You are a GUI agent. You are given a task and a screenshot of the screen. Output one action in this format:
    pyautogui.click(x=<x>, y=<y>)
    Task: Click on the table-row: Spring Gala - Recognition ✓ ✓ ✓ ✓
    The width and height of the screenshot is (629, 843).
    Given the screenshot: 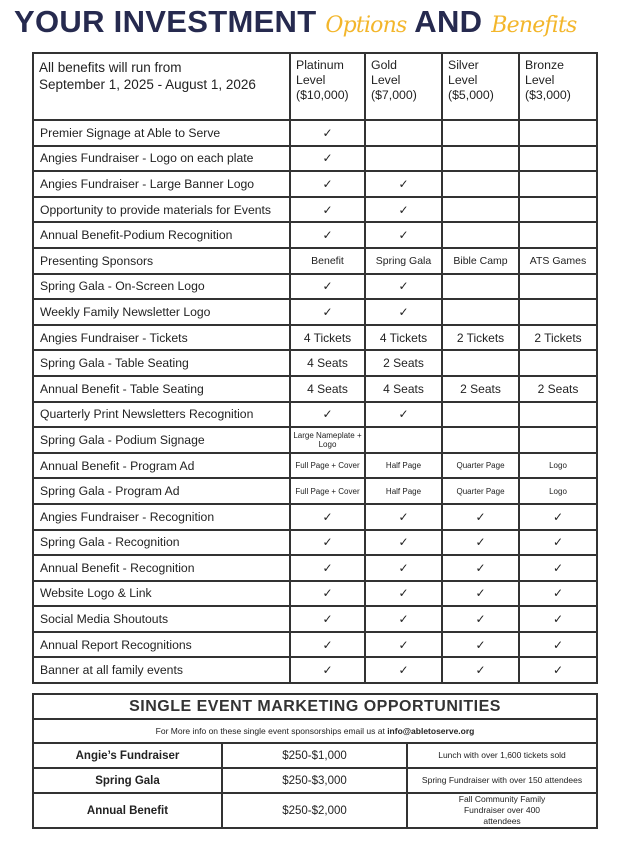 What is the action you would take?
    pyautogui.click(x=315, y=542)
    